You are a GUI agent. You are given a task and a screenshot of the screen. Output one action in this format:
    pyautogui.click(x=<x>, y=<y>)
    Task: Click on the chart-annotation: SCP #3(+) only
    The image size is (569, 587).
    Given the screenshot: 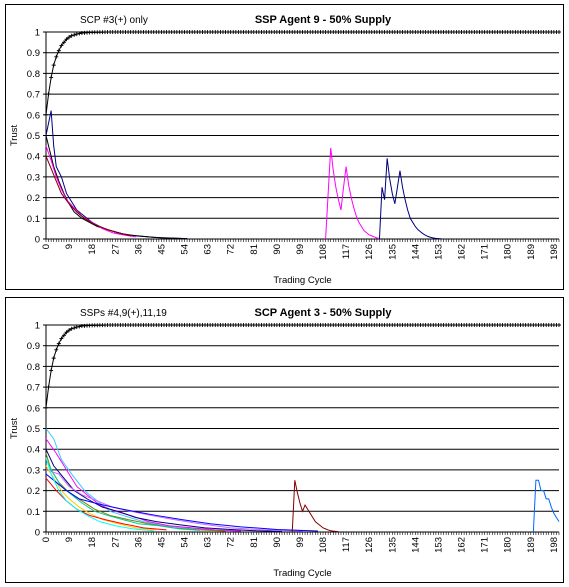 What is the action you would take?
    pyautogui.click(x=114, y=20)
    